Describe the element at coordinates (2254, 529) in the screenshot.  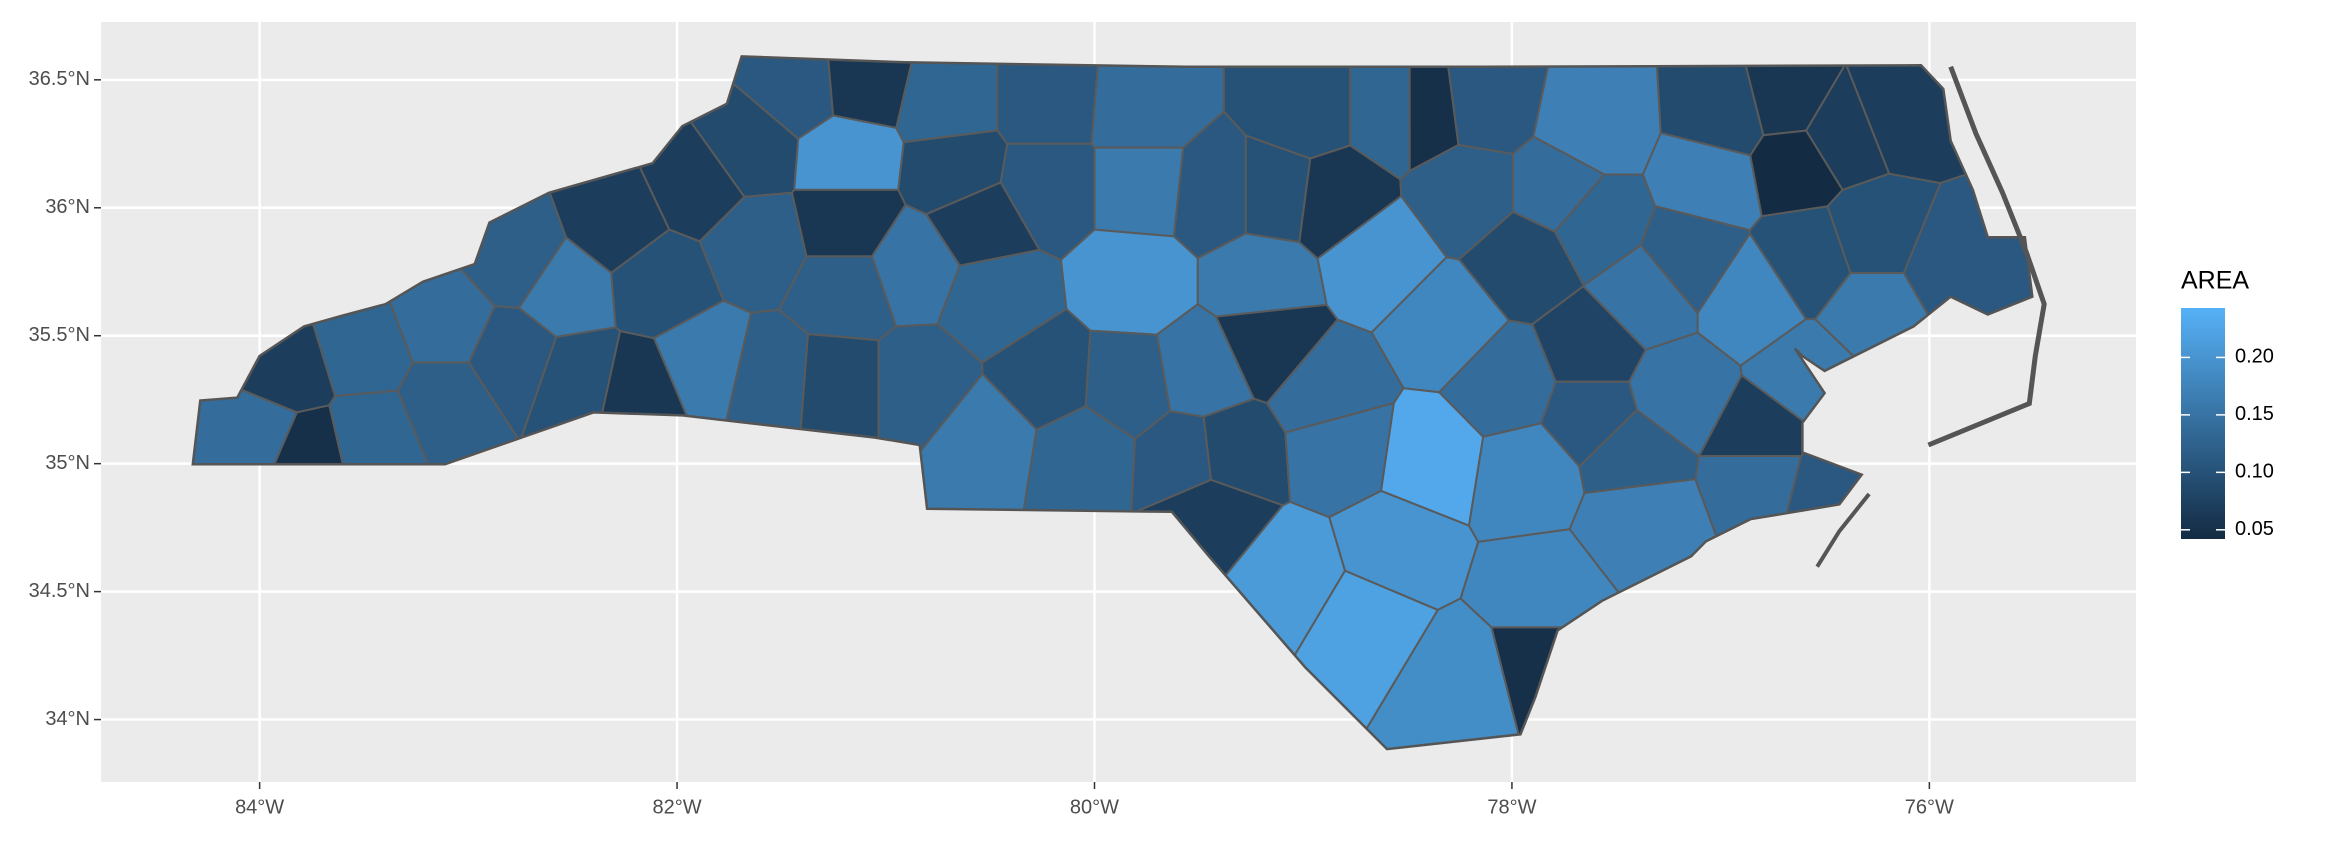
I see `legend-tick-label: 0.05` at that location.